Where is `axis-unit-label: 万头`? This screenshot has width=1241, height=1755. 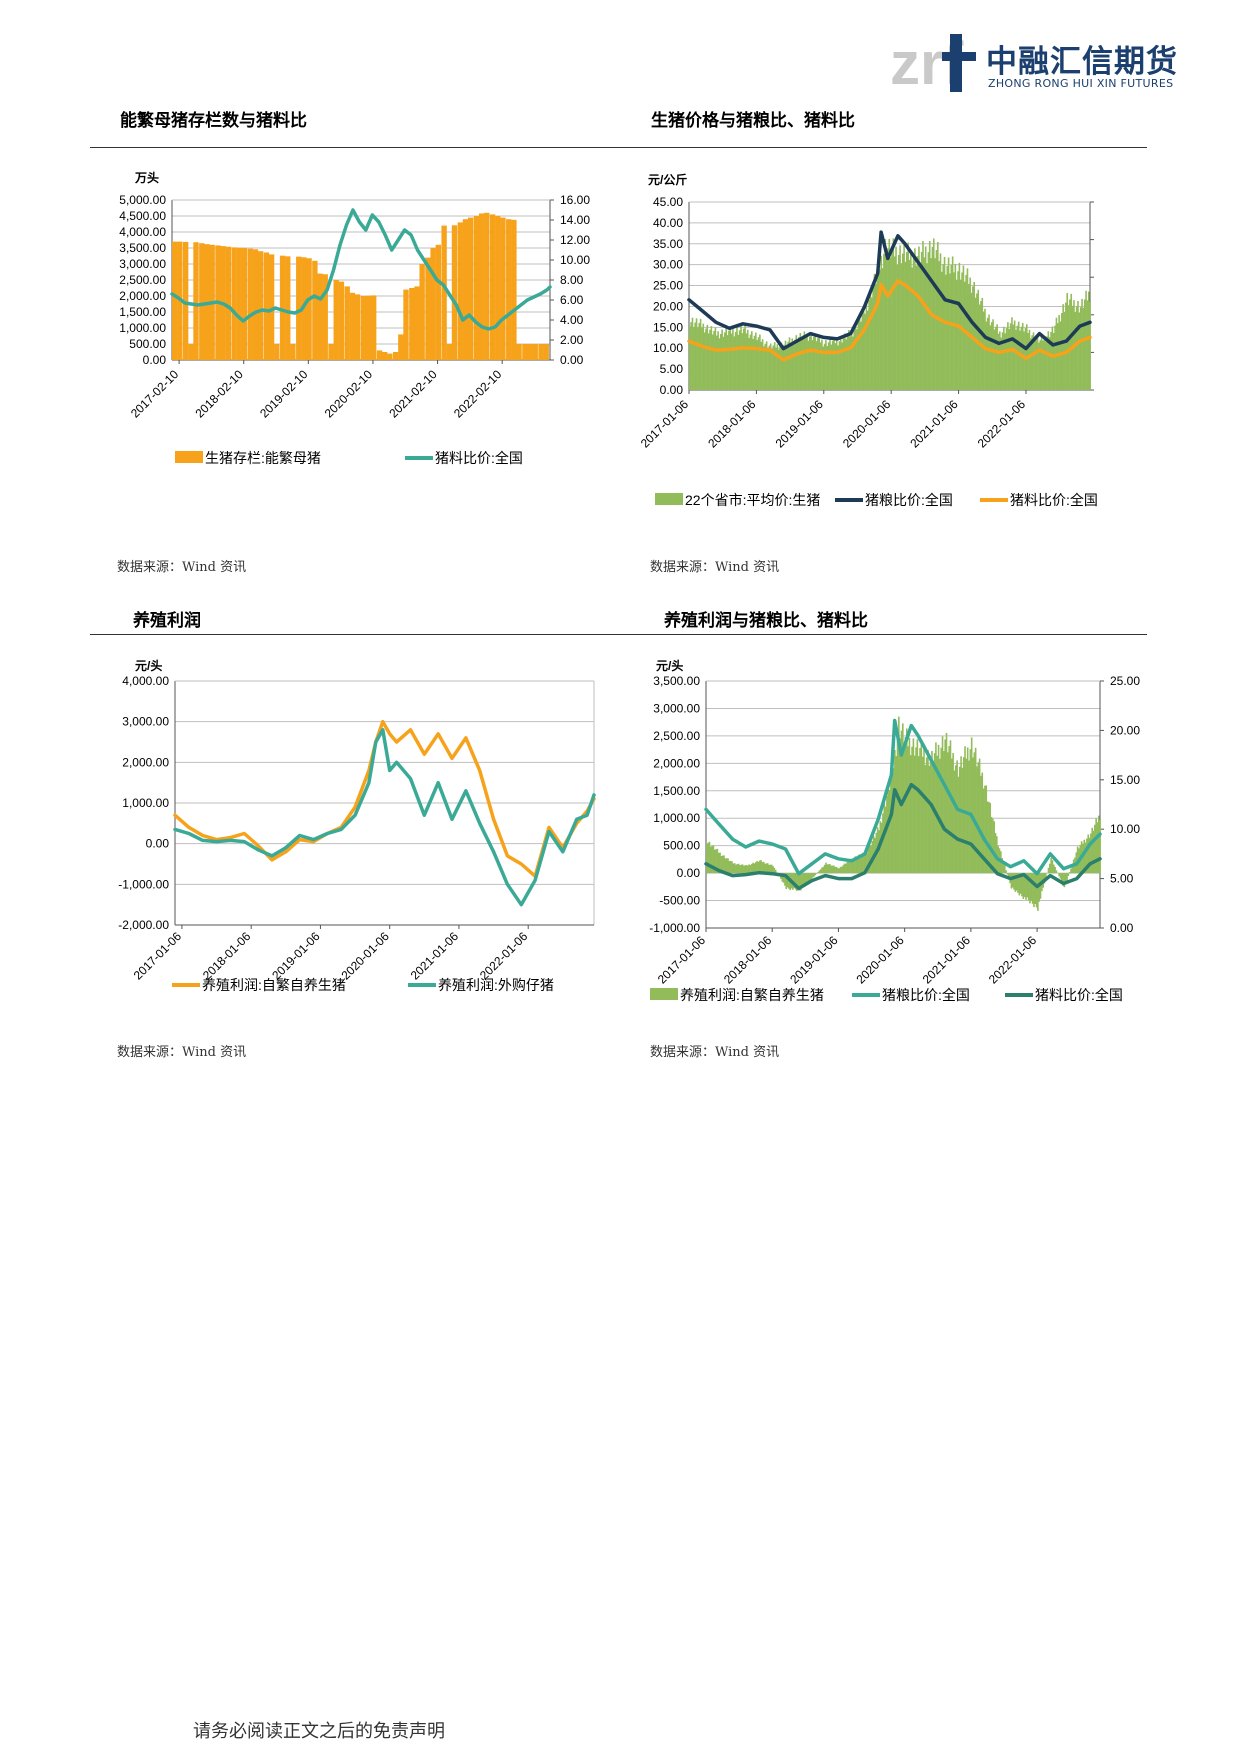
axis-unit-label: 万头 is located at coordinates (146, 177).